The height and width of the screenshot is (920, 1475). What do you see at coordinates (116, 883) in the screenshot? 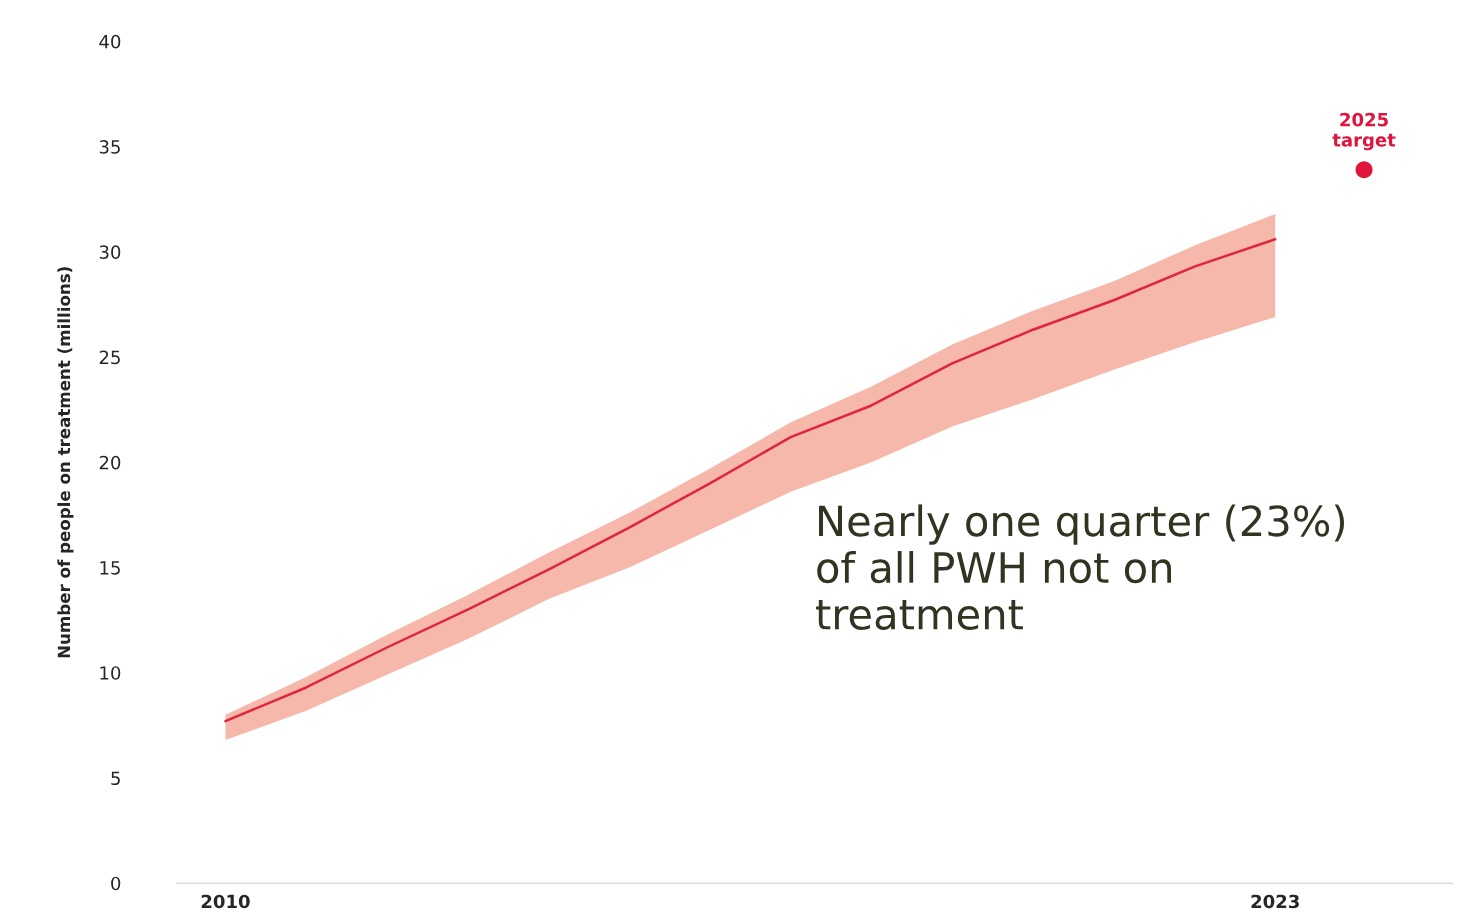
I see `y-tick-label: 0` at bounding box center [116, 883].